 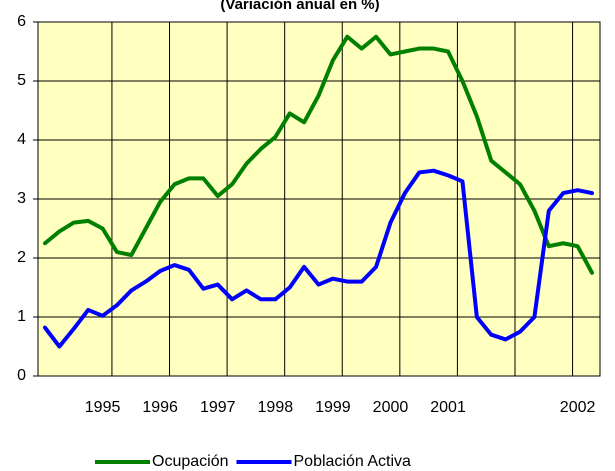 What do you see at coordinates (333, 407) in the screenshot?
I see `x-tick-label: 1999` at bounding box center [333, 407].